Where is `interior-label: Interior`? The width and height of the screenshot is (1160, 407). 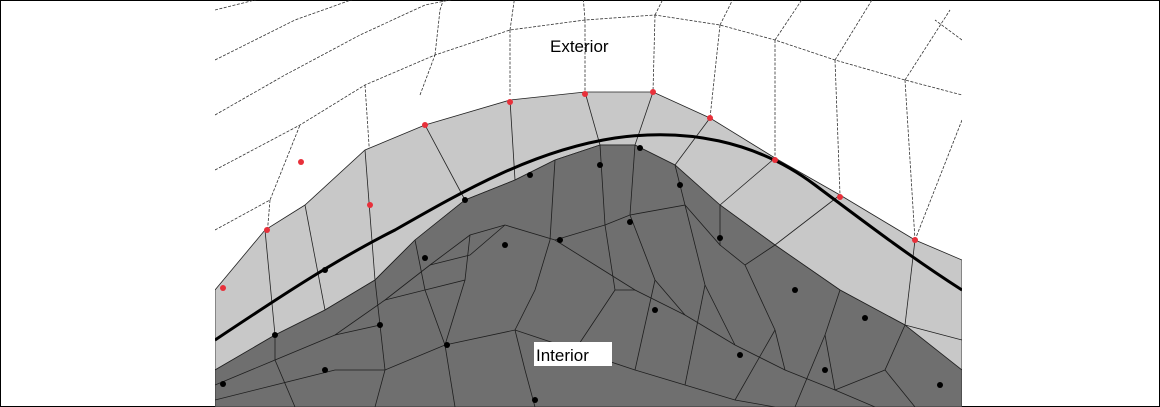 interior-label: Interior is located at coordinates (562, 355).